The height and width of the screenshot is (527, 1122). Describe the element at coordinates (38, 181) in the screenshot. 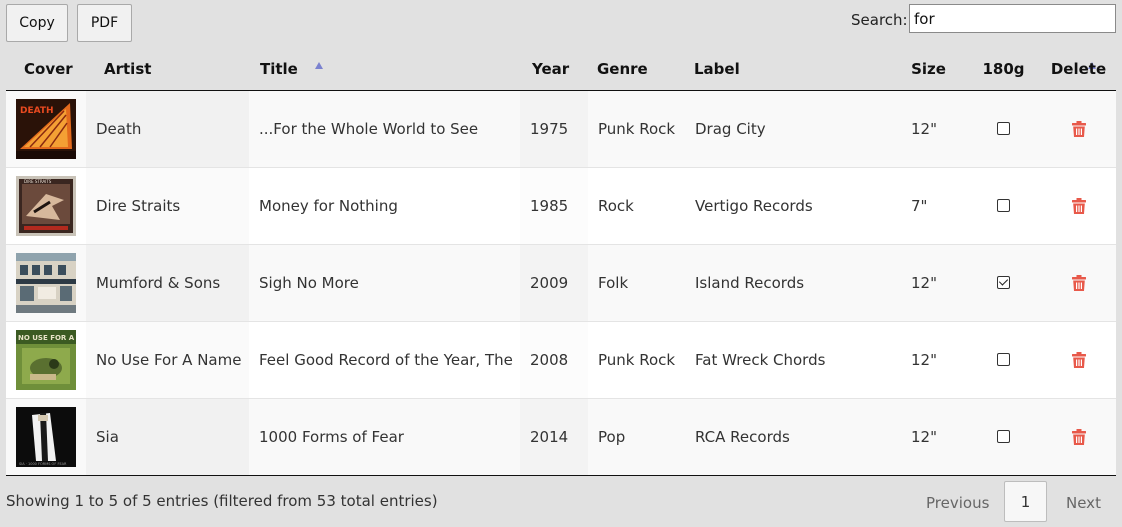

I see `svg-text: DIRE STRAITS` at that location.